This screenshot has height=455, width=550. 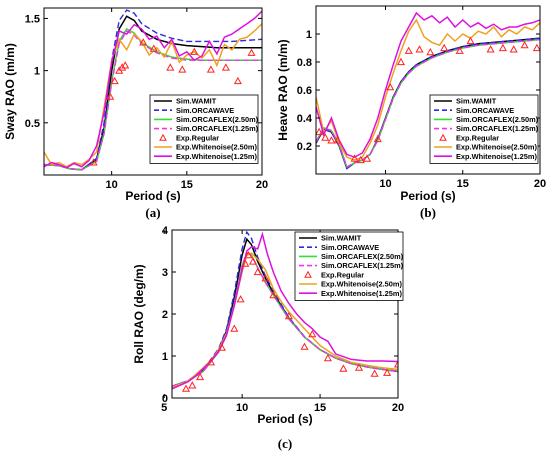 I want to click on panel-a-x-axis-label: Period (s), so click(x=152, y=196).